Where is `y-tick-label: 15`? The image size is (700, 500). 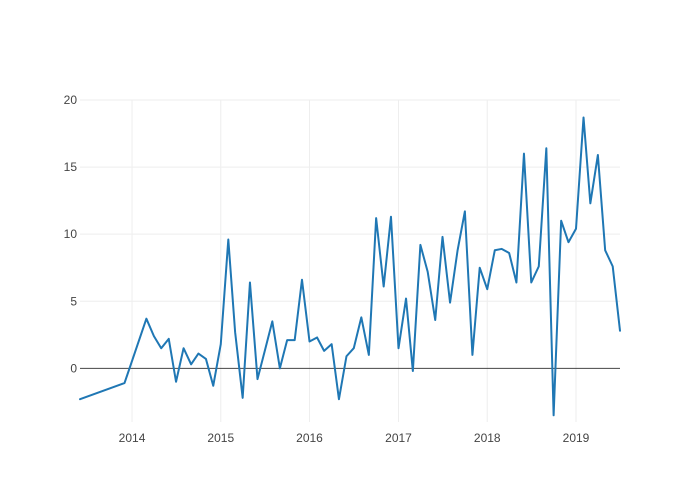 y-tick-label: 15 is located at coordinates (71, 167).